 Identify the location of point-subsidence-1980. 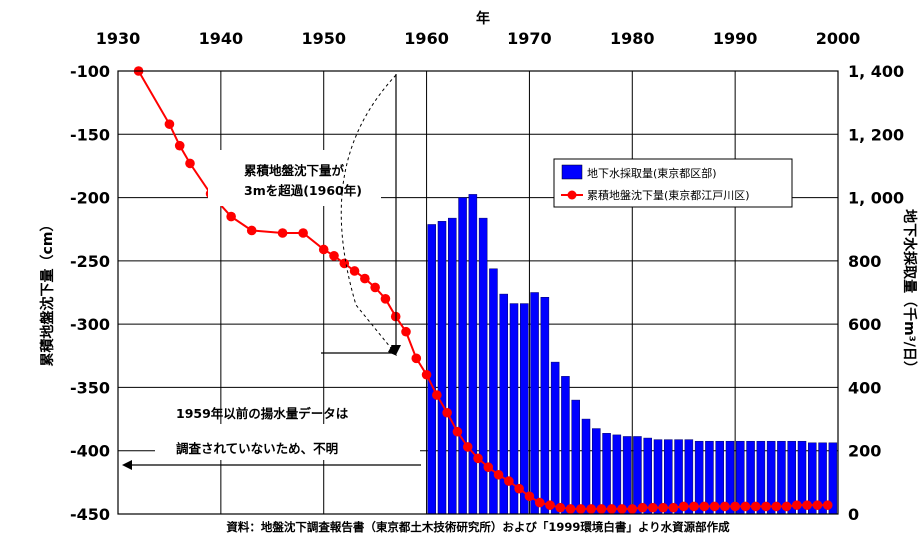
(632, 509).